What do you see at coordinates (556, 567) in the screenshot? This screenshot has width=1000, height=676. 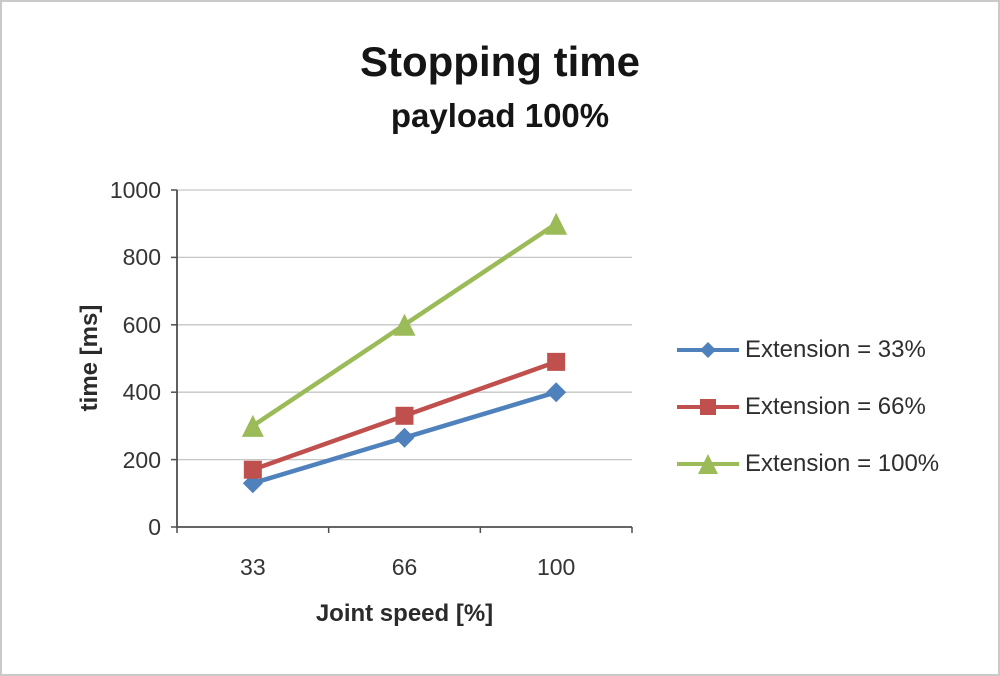 I see `x-tick-label: 100` at bounding box center [556, 567].